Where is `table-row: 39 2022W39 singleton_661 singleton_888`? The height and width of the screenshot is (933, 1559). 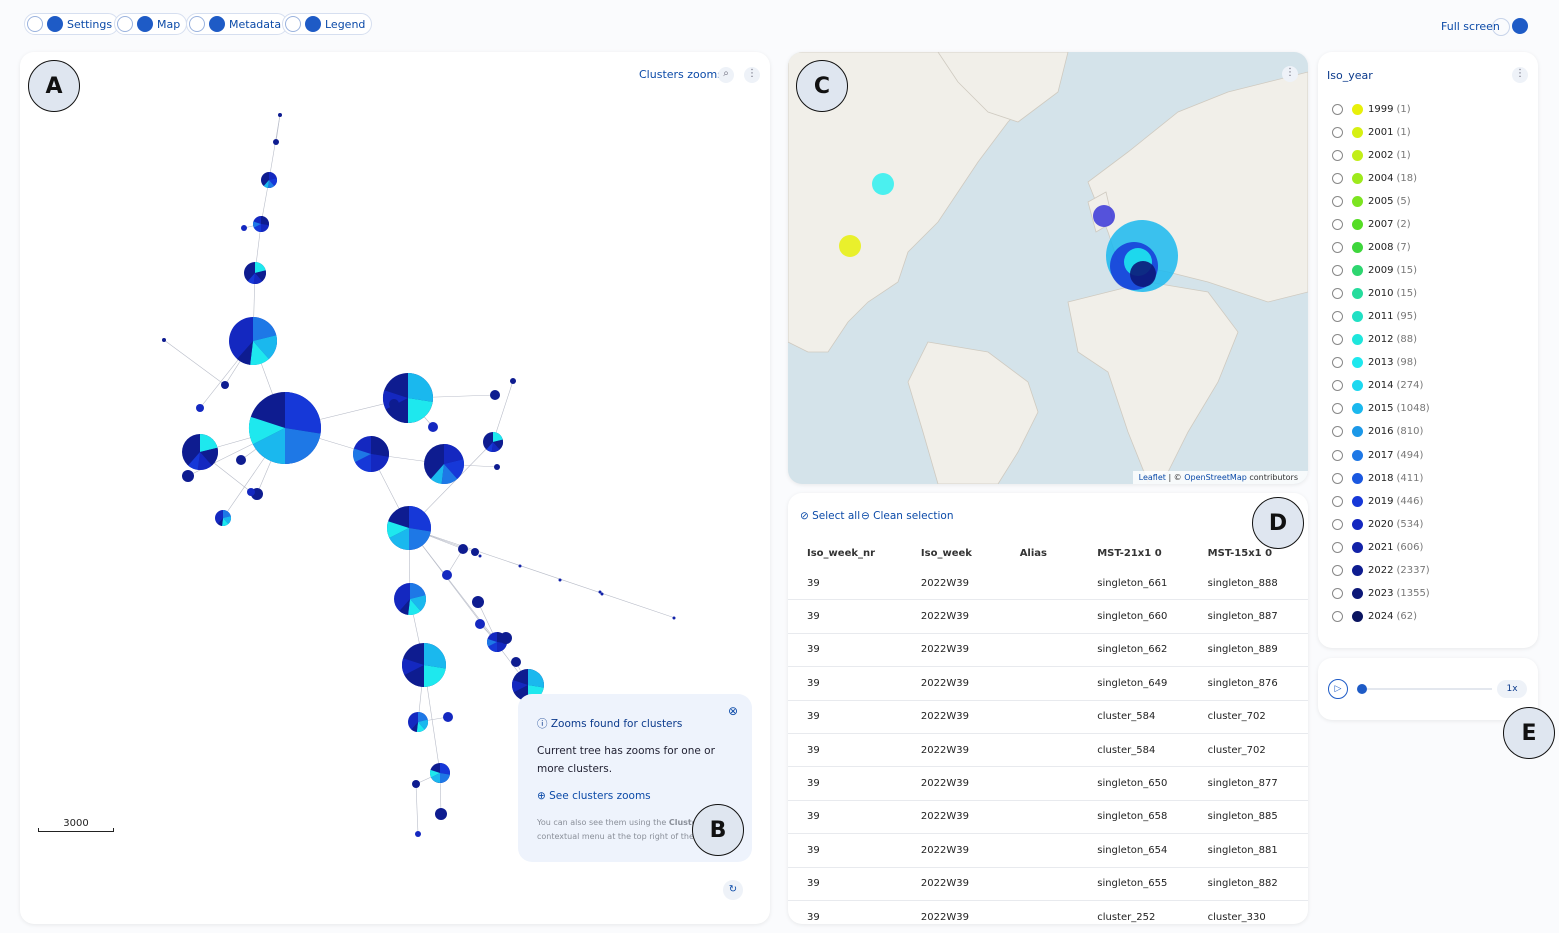 table-row: 39 2022W39 singleton_661 singleton_888 is located at coordinates (1048, 584).